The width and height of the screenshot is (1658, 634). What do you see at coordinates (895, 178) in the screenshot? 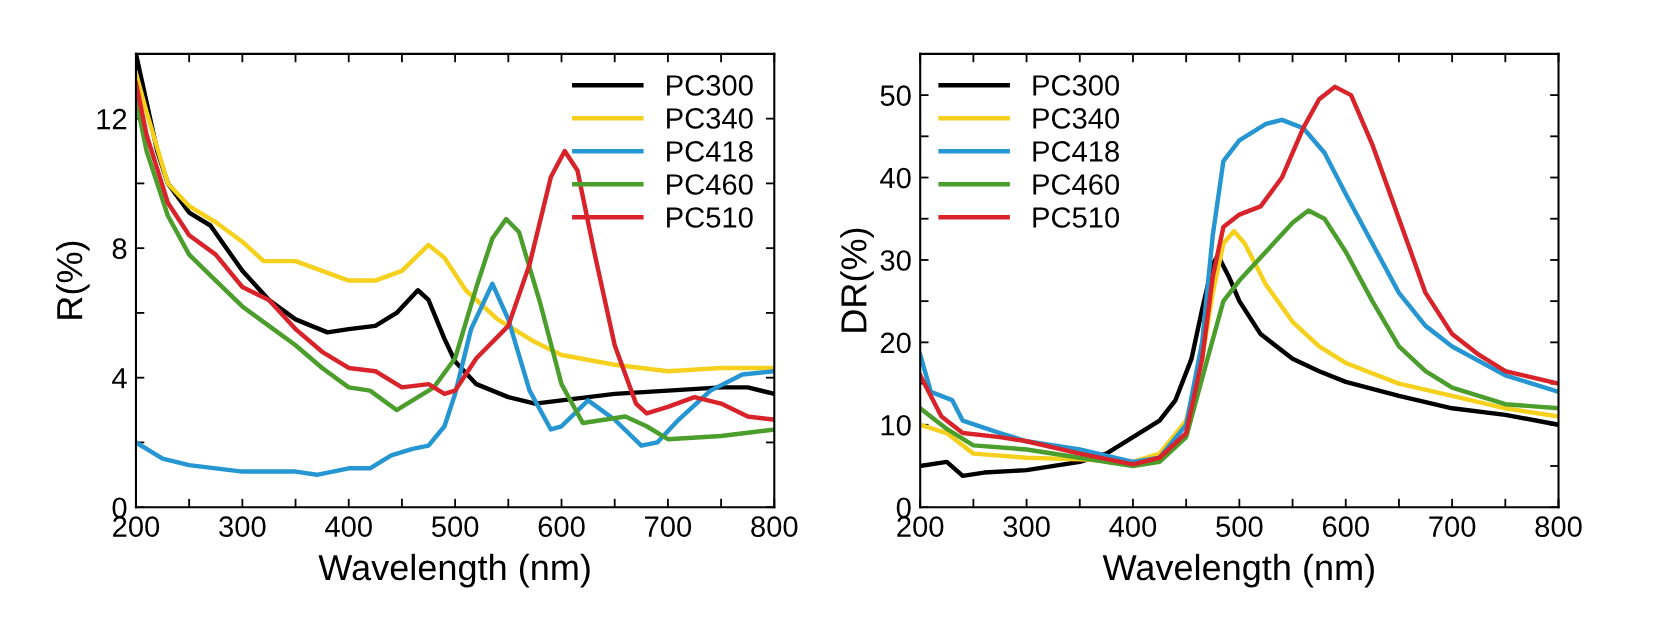
I see `y-tick-label: 40` at bounding box center [895, 178].